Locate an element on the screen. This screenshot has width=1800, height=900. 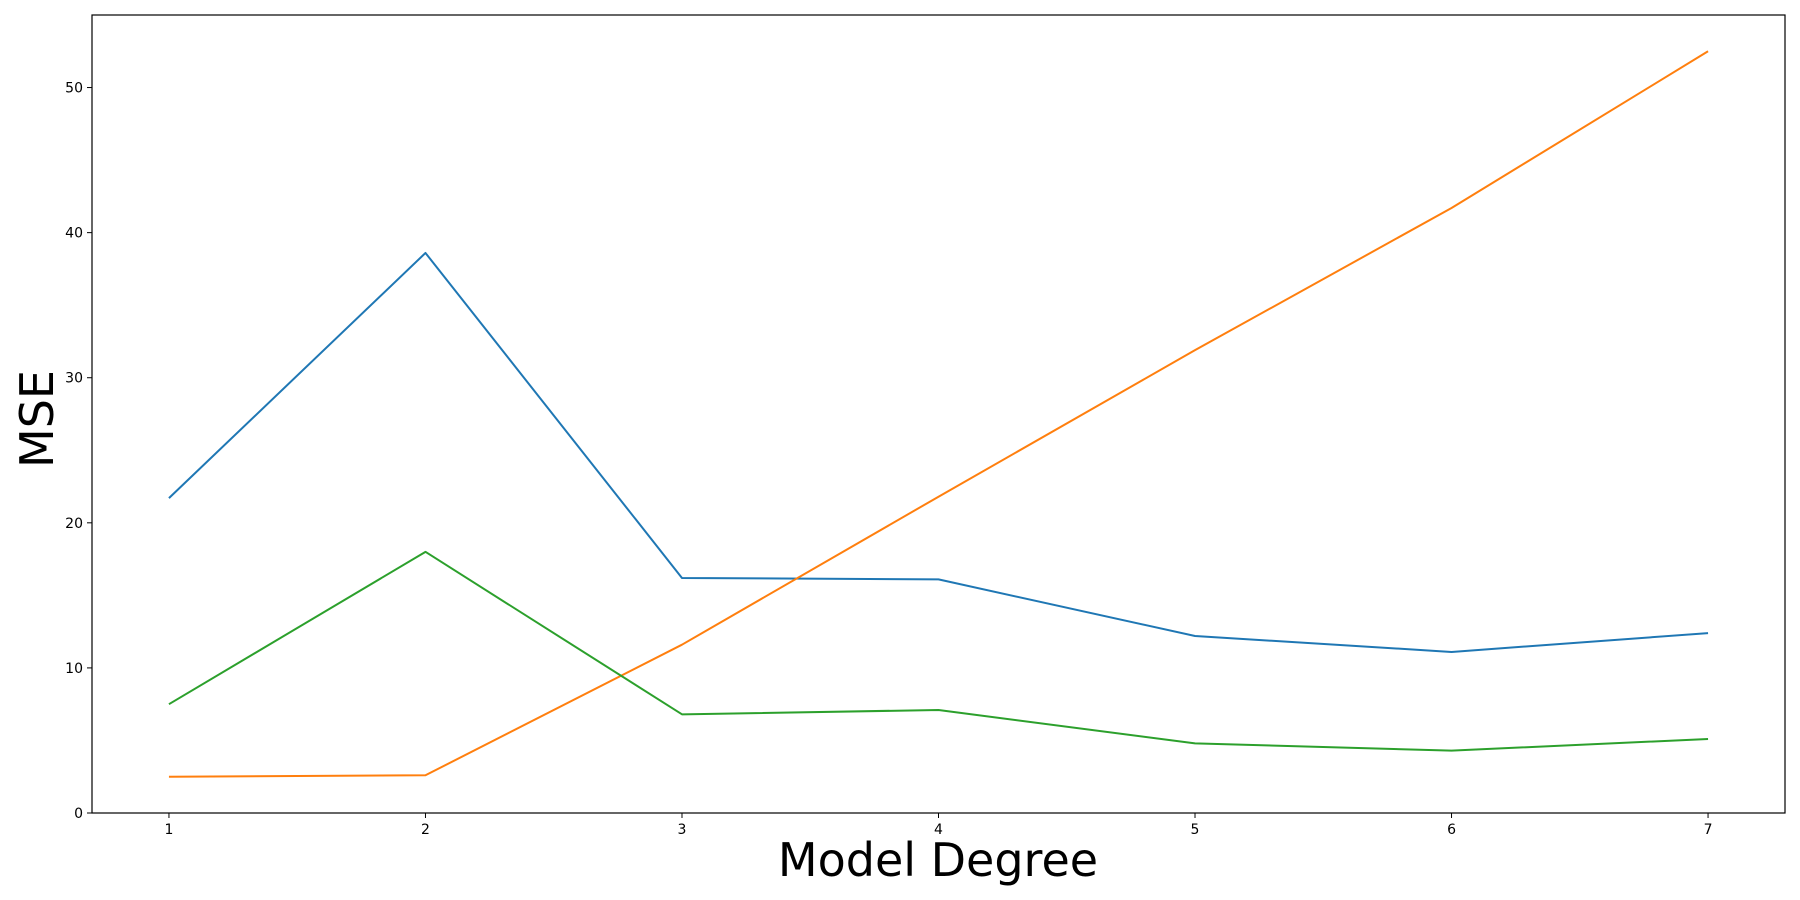
y-tick-label: 10 is located at coordinates (74, 669).